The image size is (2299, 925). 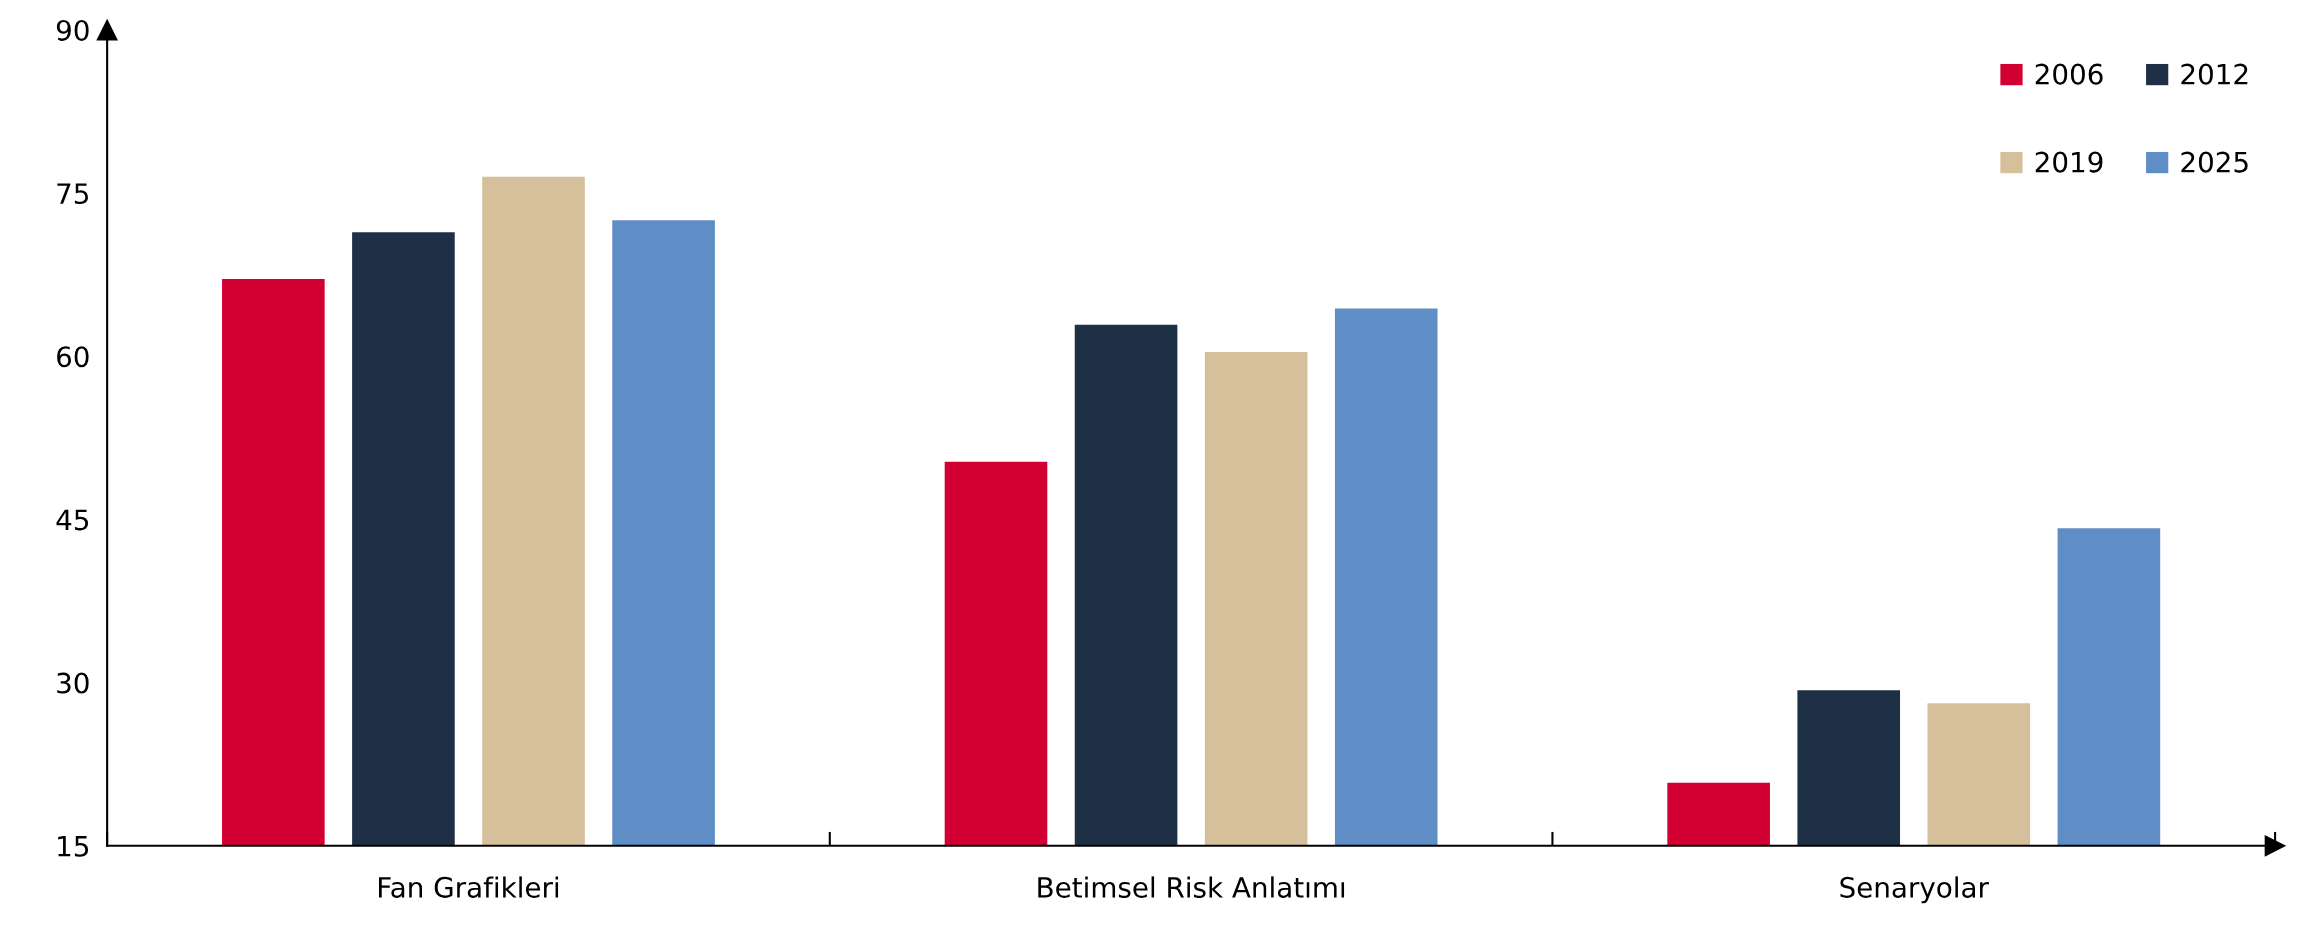 What do you see at coordinates (73, 846) in the screenshot?
I see `y-tick-label: 15` at bounding box center [73, 846].